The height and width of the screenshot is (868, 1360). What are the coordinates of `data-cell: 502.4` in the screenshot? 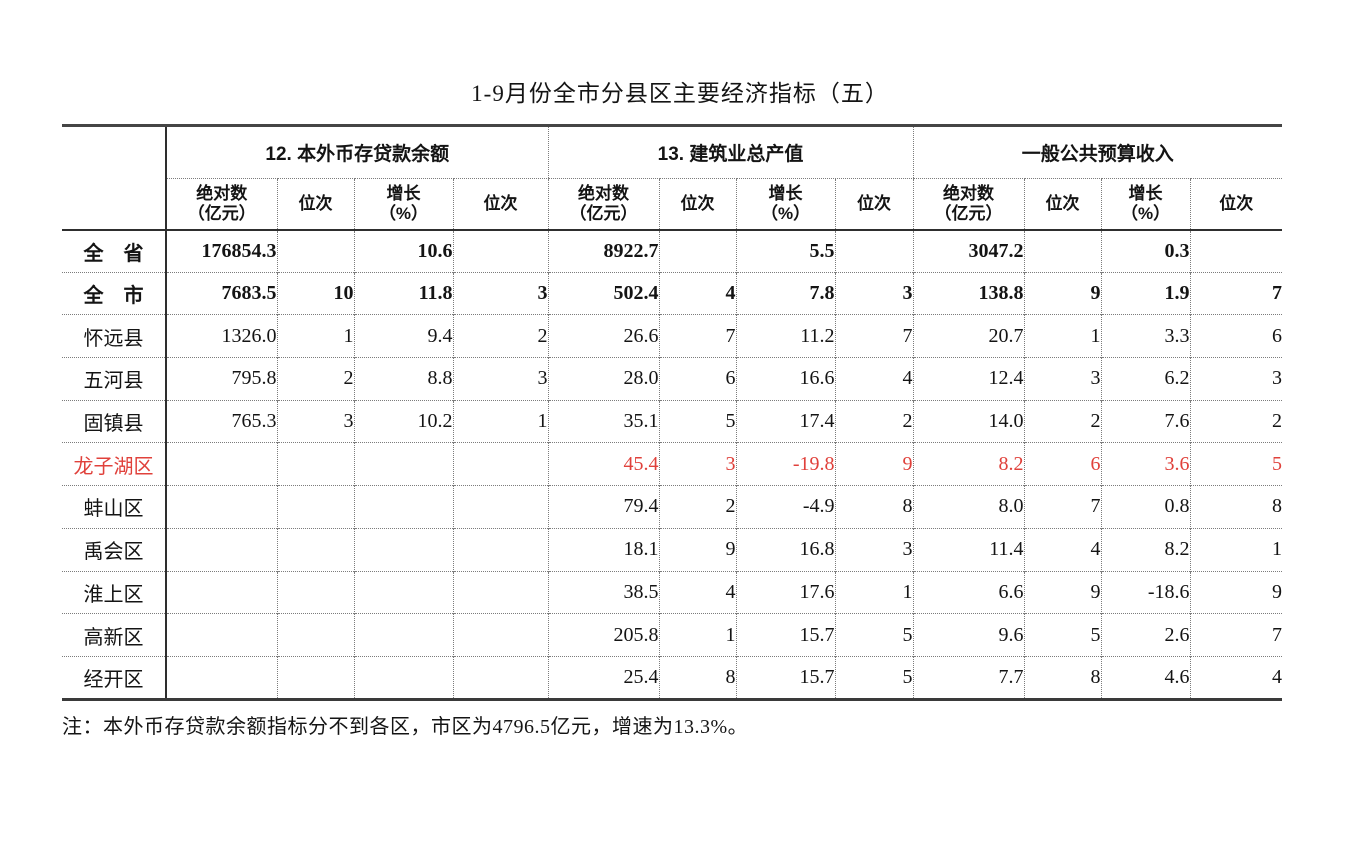 It's located at (603, 293).